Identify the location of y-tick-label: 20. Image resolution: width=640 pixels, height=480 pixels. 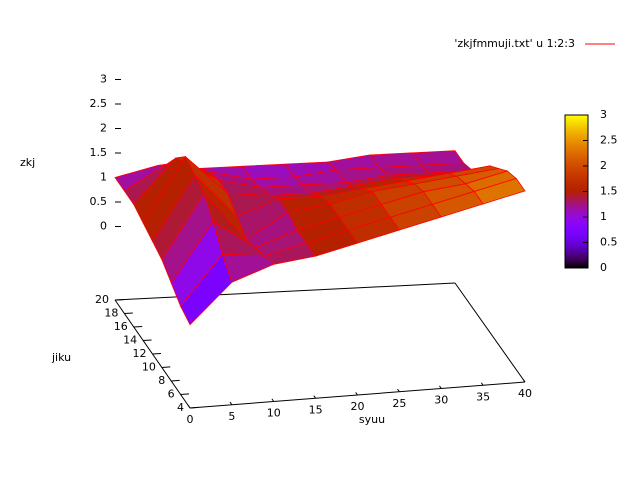
(102, 299).